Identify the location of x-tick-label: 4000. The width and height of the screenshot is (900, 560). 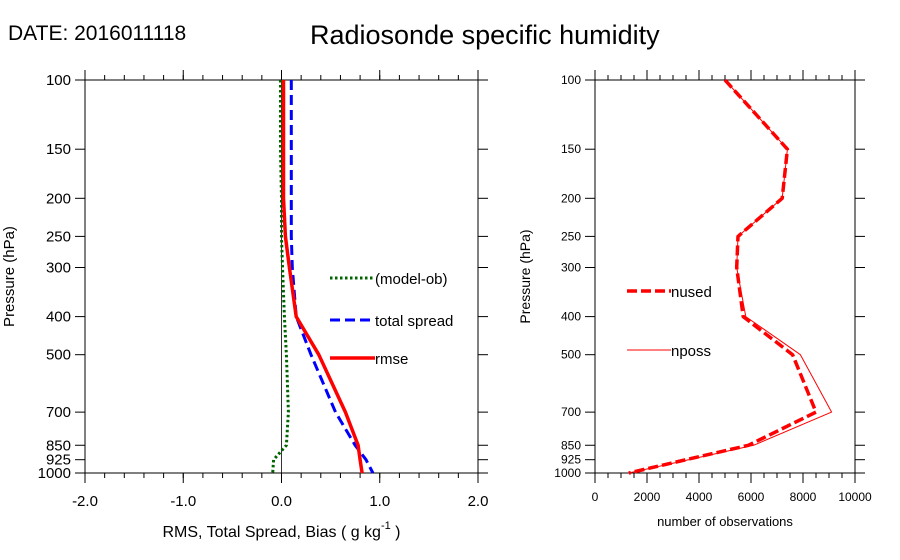
(699, 497).